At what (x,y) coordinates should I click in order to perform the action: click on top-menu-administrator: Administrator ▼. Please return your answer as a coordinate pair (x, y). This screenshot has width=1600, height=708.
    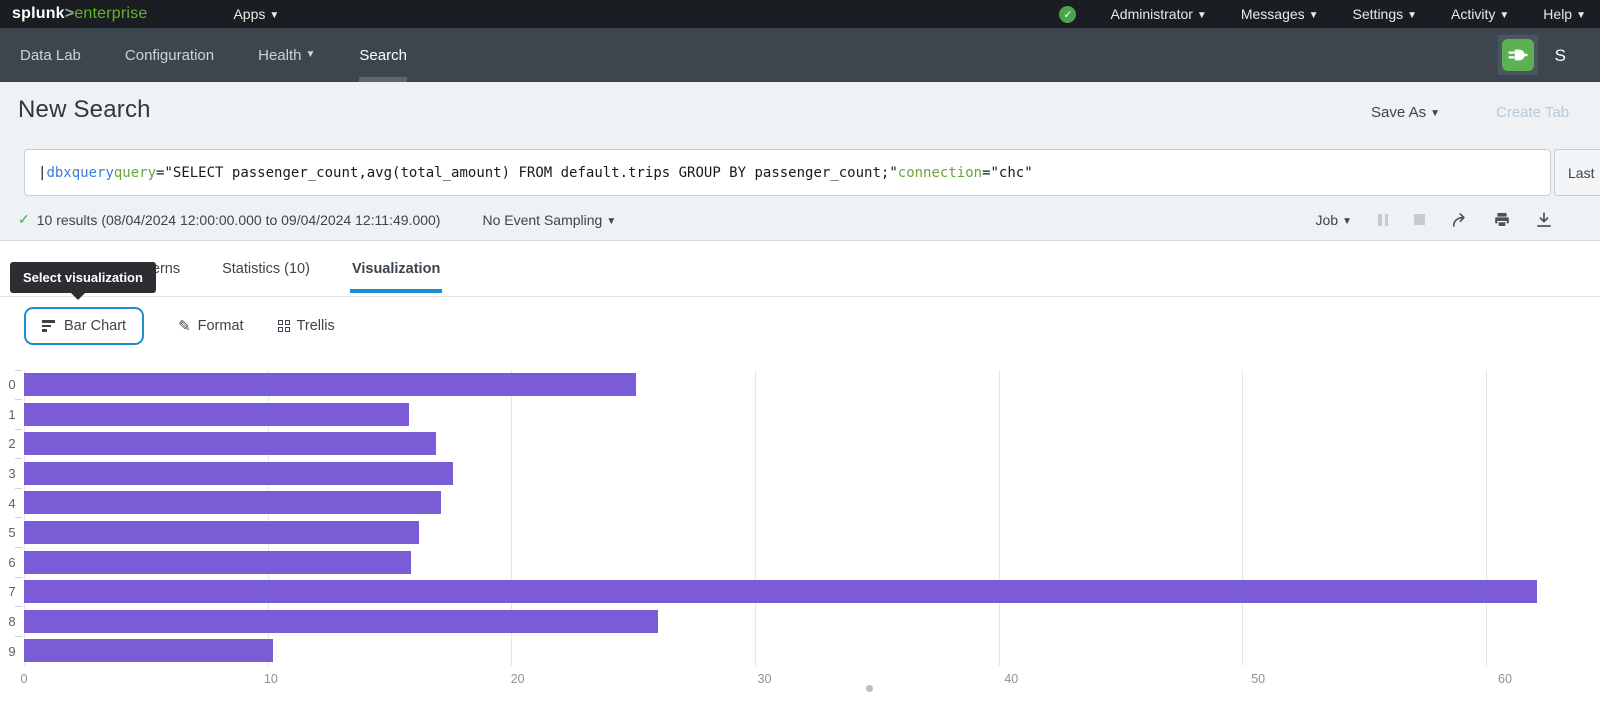
    Looking at the image, I should click on (1158, 14).